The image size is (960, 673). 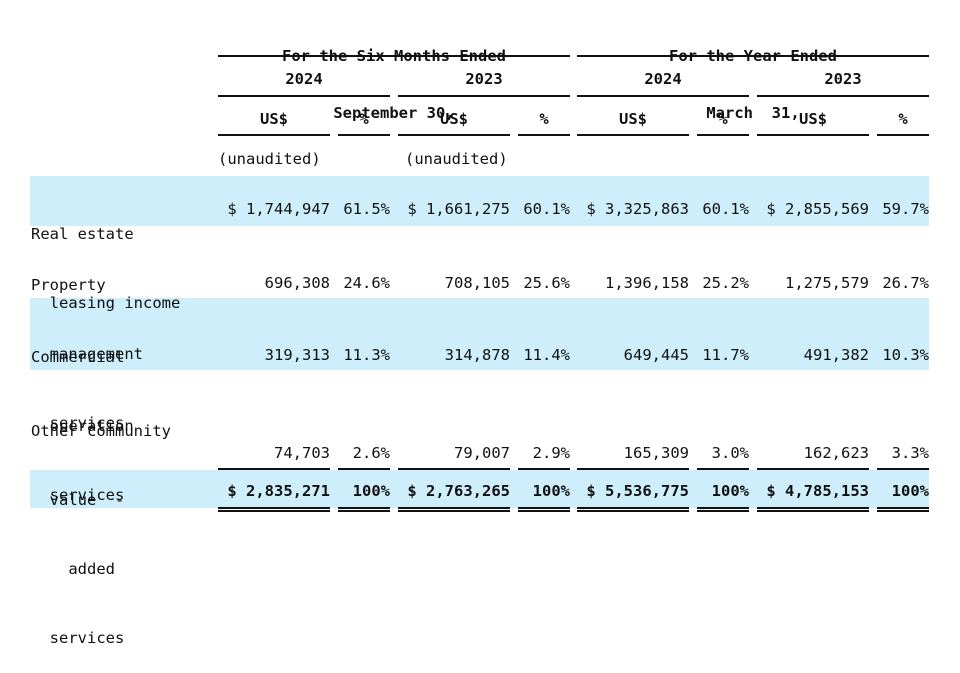 What do you see at coordinates (106, 303) in the screenshot?
I see `row-label-line: leasing income` at bounding box center [106, 303].